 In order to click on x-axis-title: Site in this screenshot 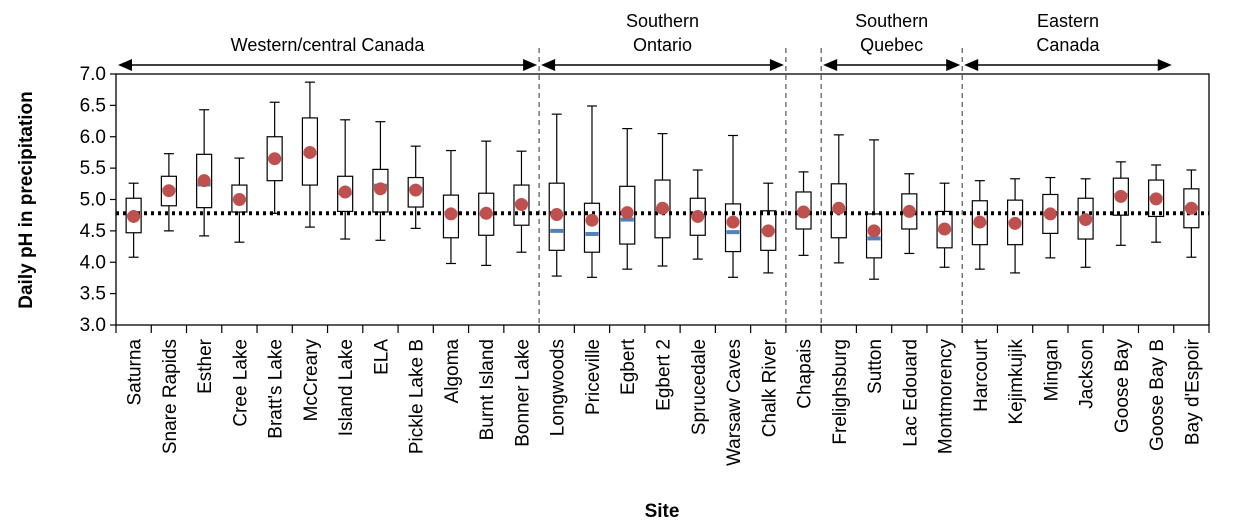, I will do `click(662, 511)`.